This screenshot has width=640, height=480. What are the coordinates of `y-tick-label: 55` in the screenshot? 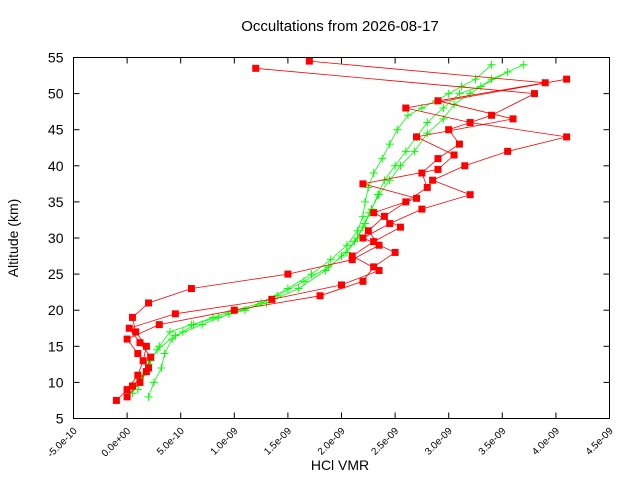 It's located at (56, 58).